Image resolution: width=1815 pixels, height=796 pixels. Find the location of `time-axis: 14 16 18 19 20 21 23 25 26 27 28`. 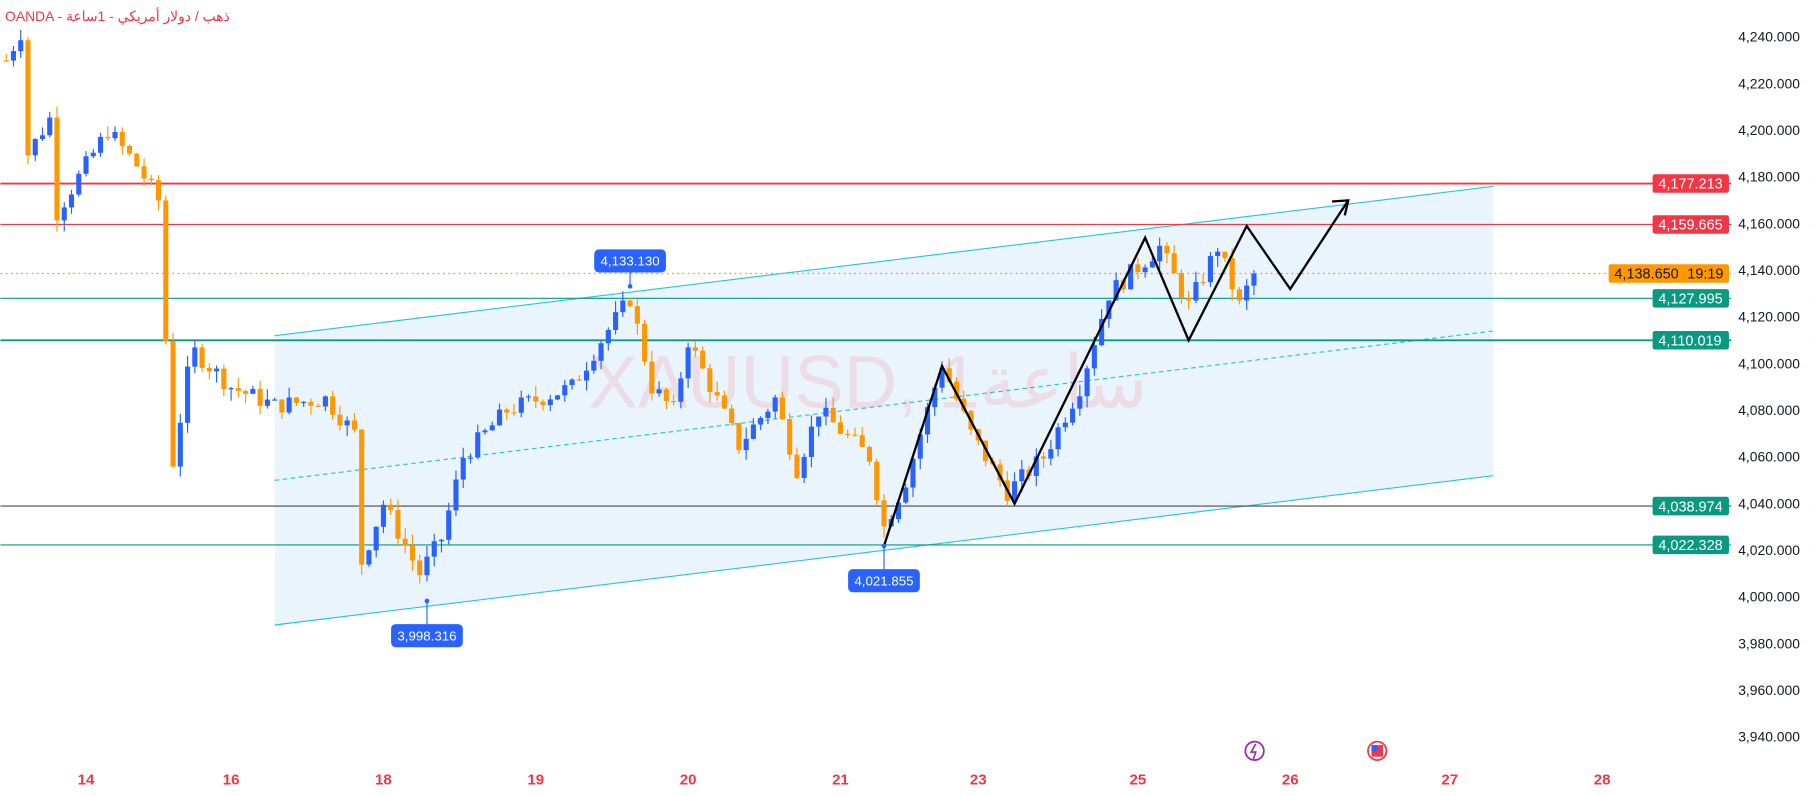

time-axis: 14 16 18 19 20 21 23 25 26 27 28 is located at coordinates (844, 779).